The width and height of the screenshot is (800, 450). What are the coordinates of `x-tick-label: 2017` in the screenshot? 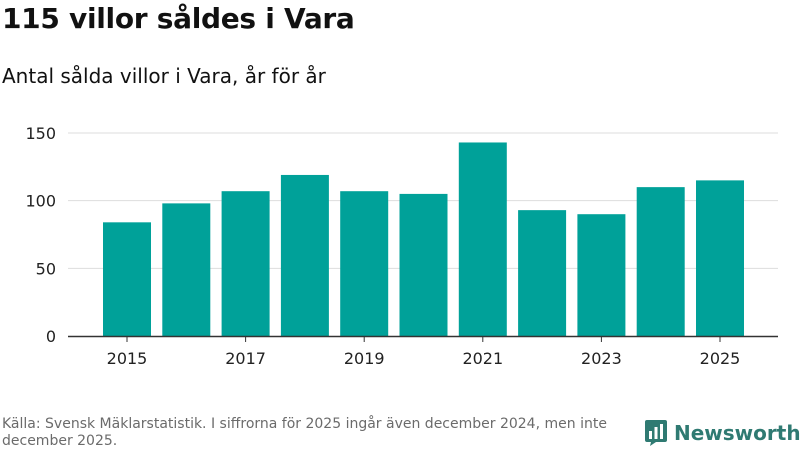 It's located at (245, 358).